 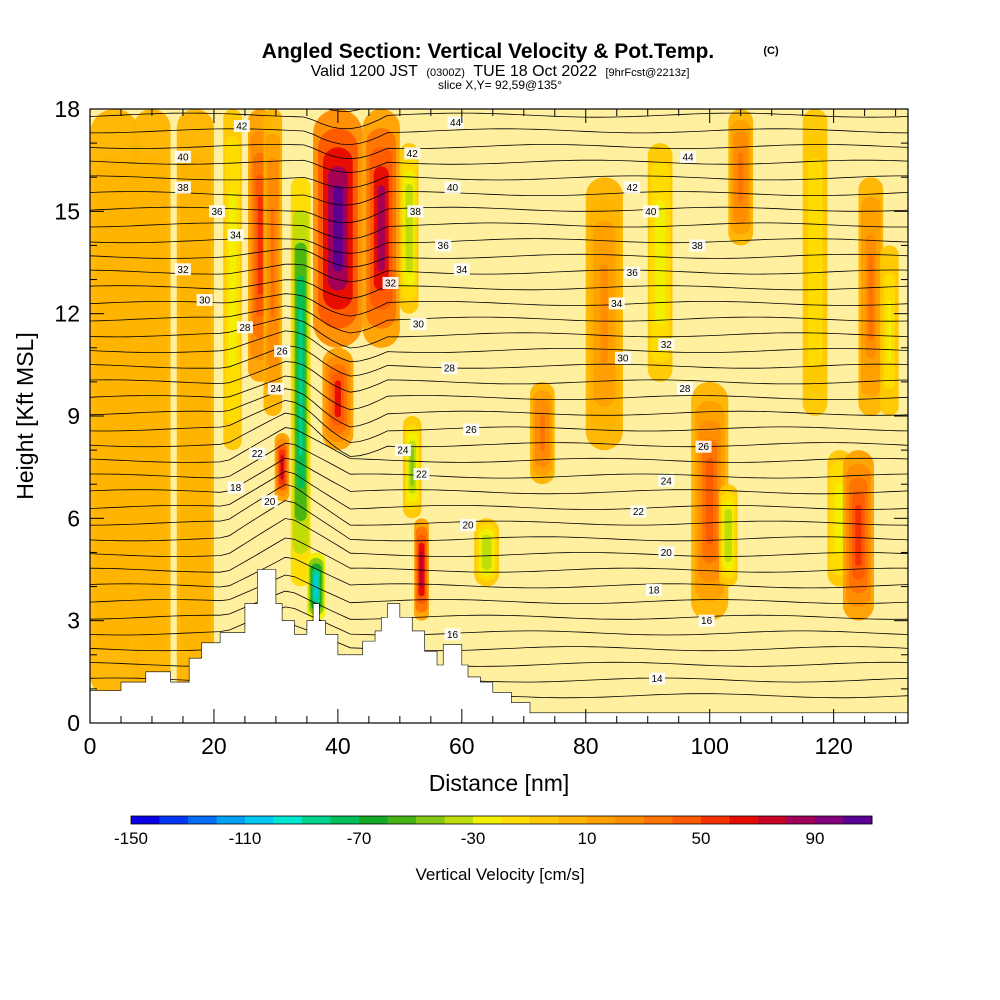 I want to click on contour-label-text: 14, so click(x=657, y=679).